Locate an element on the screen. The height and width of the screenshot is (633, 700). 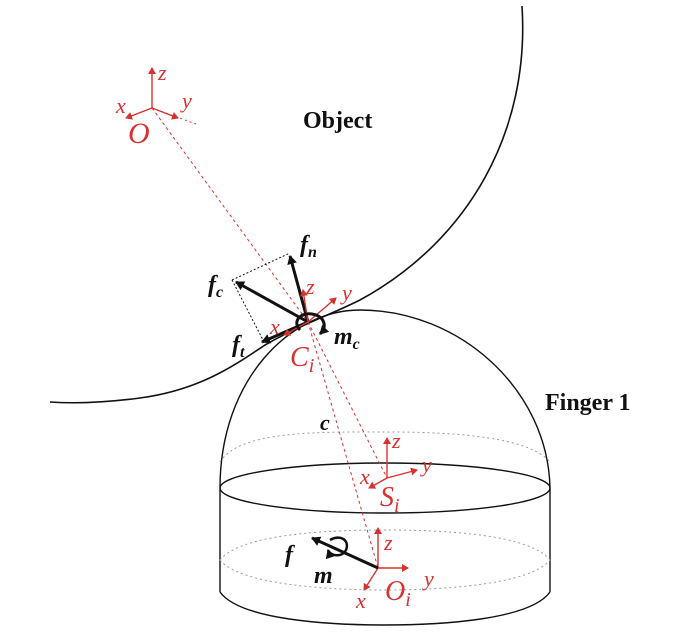
finger-label: Finger 1 is located at coordinates (588, 403).